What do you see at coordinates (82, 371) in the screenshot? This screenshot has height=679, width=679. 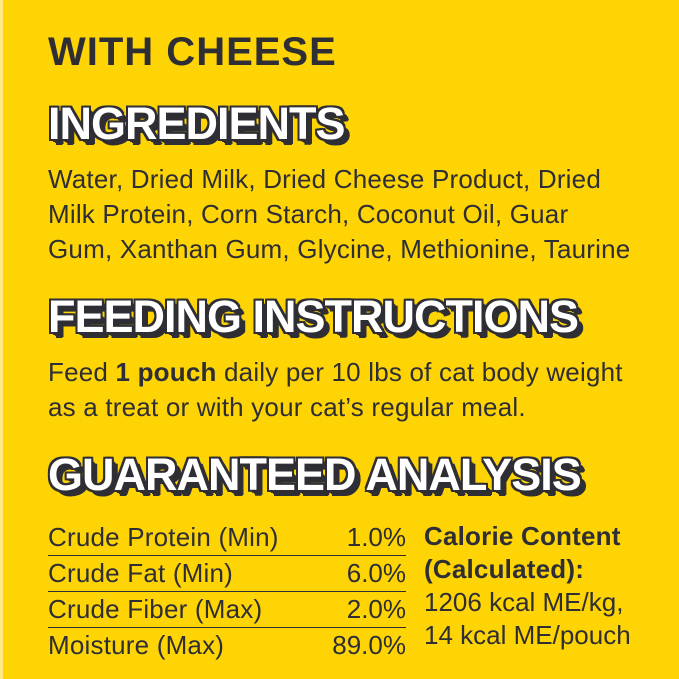 I see `feeding-text-prefix: Feed` at bounding box center [82, 371].